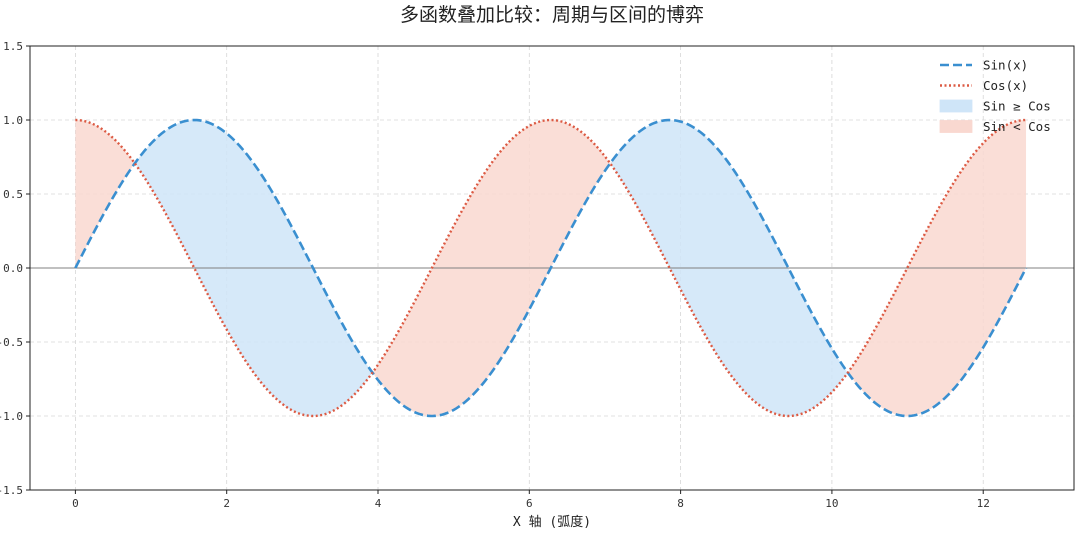  What do you see at coordinates (11, 416) in the screenshot?
I see `y-tick-label-1: -1.0` at bounding box center [11, 416].